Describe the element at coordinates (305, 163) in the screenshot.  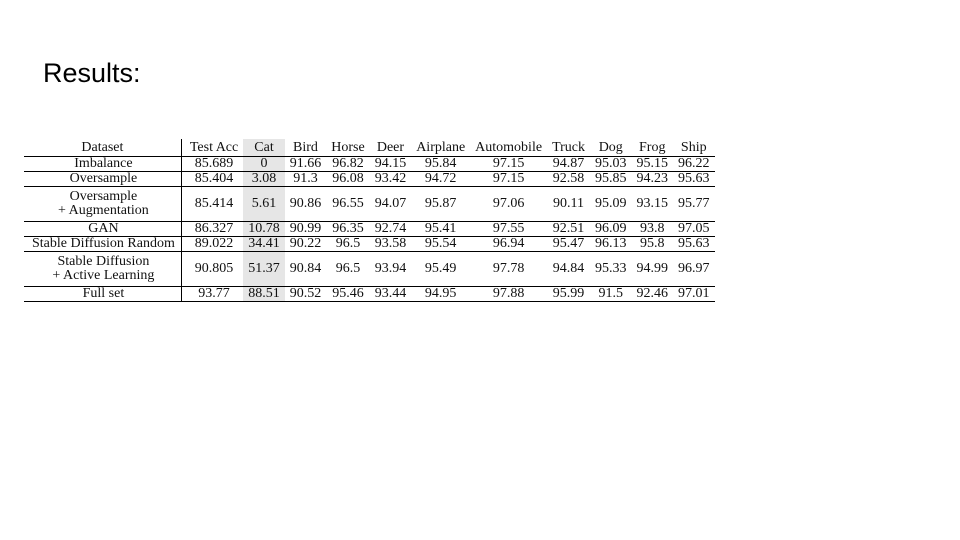
I see `table-cell: 91.66` at that location.